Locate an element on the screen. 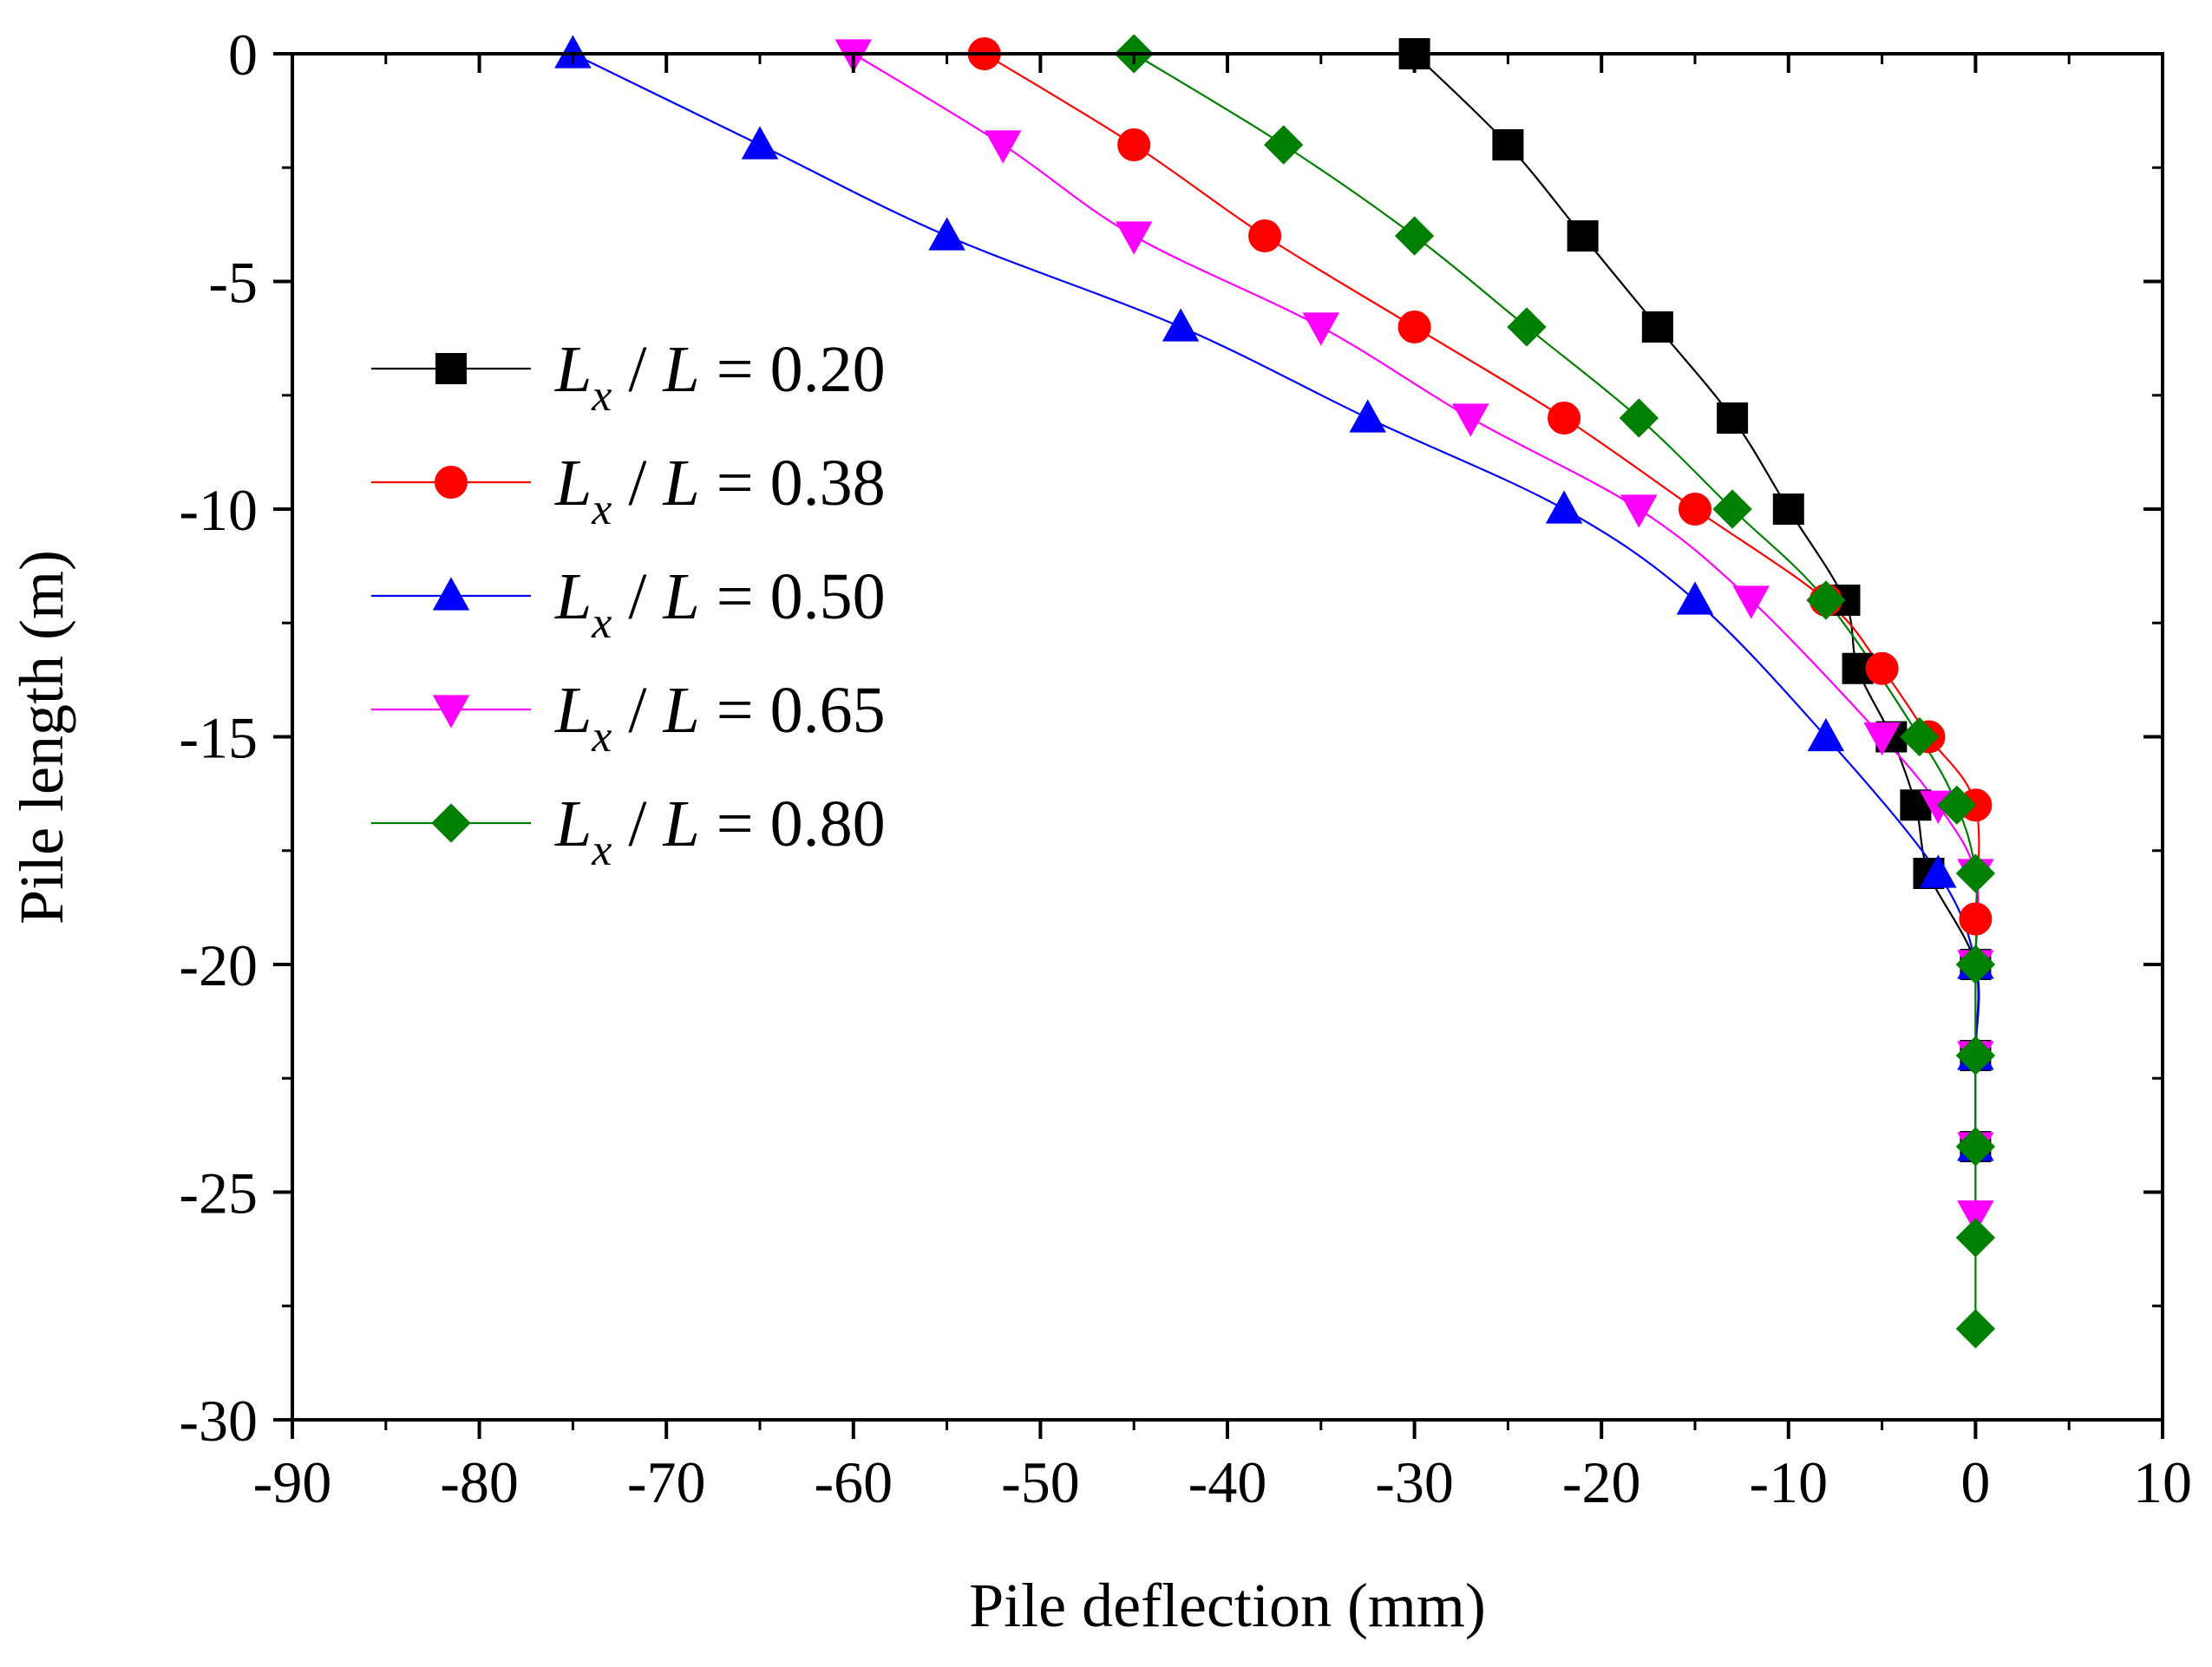  legend-value: = 0.50 is located at coordinates (793, 597).